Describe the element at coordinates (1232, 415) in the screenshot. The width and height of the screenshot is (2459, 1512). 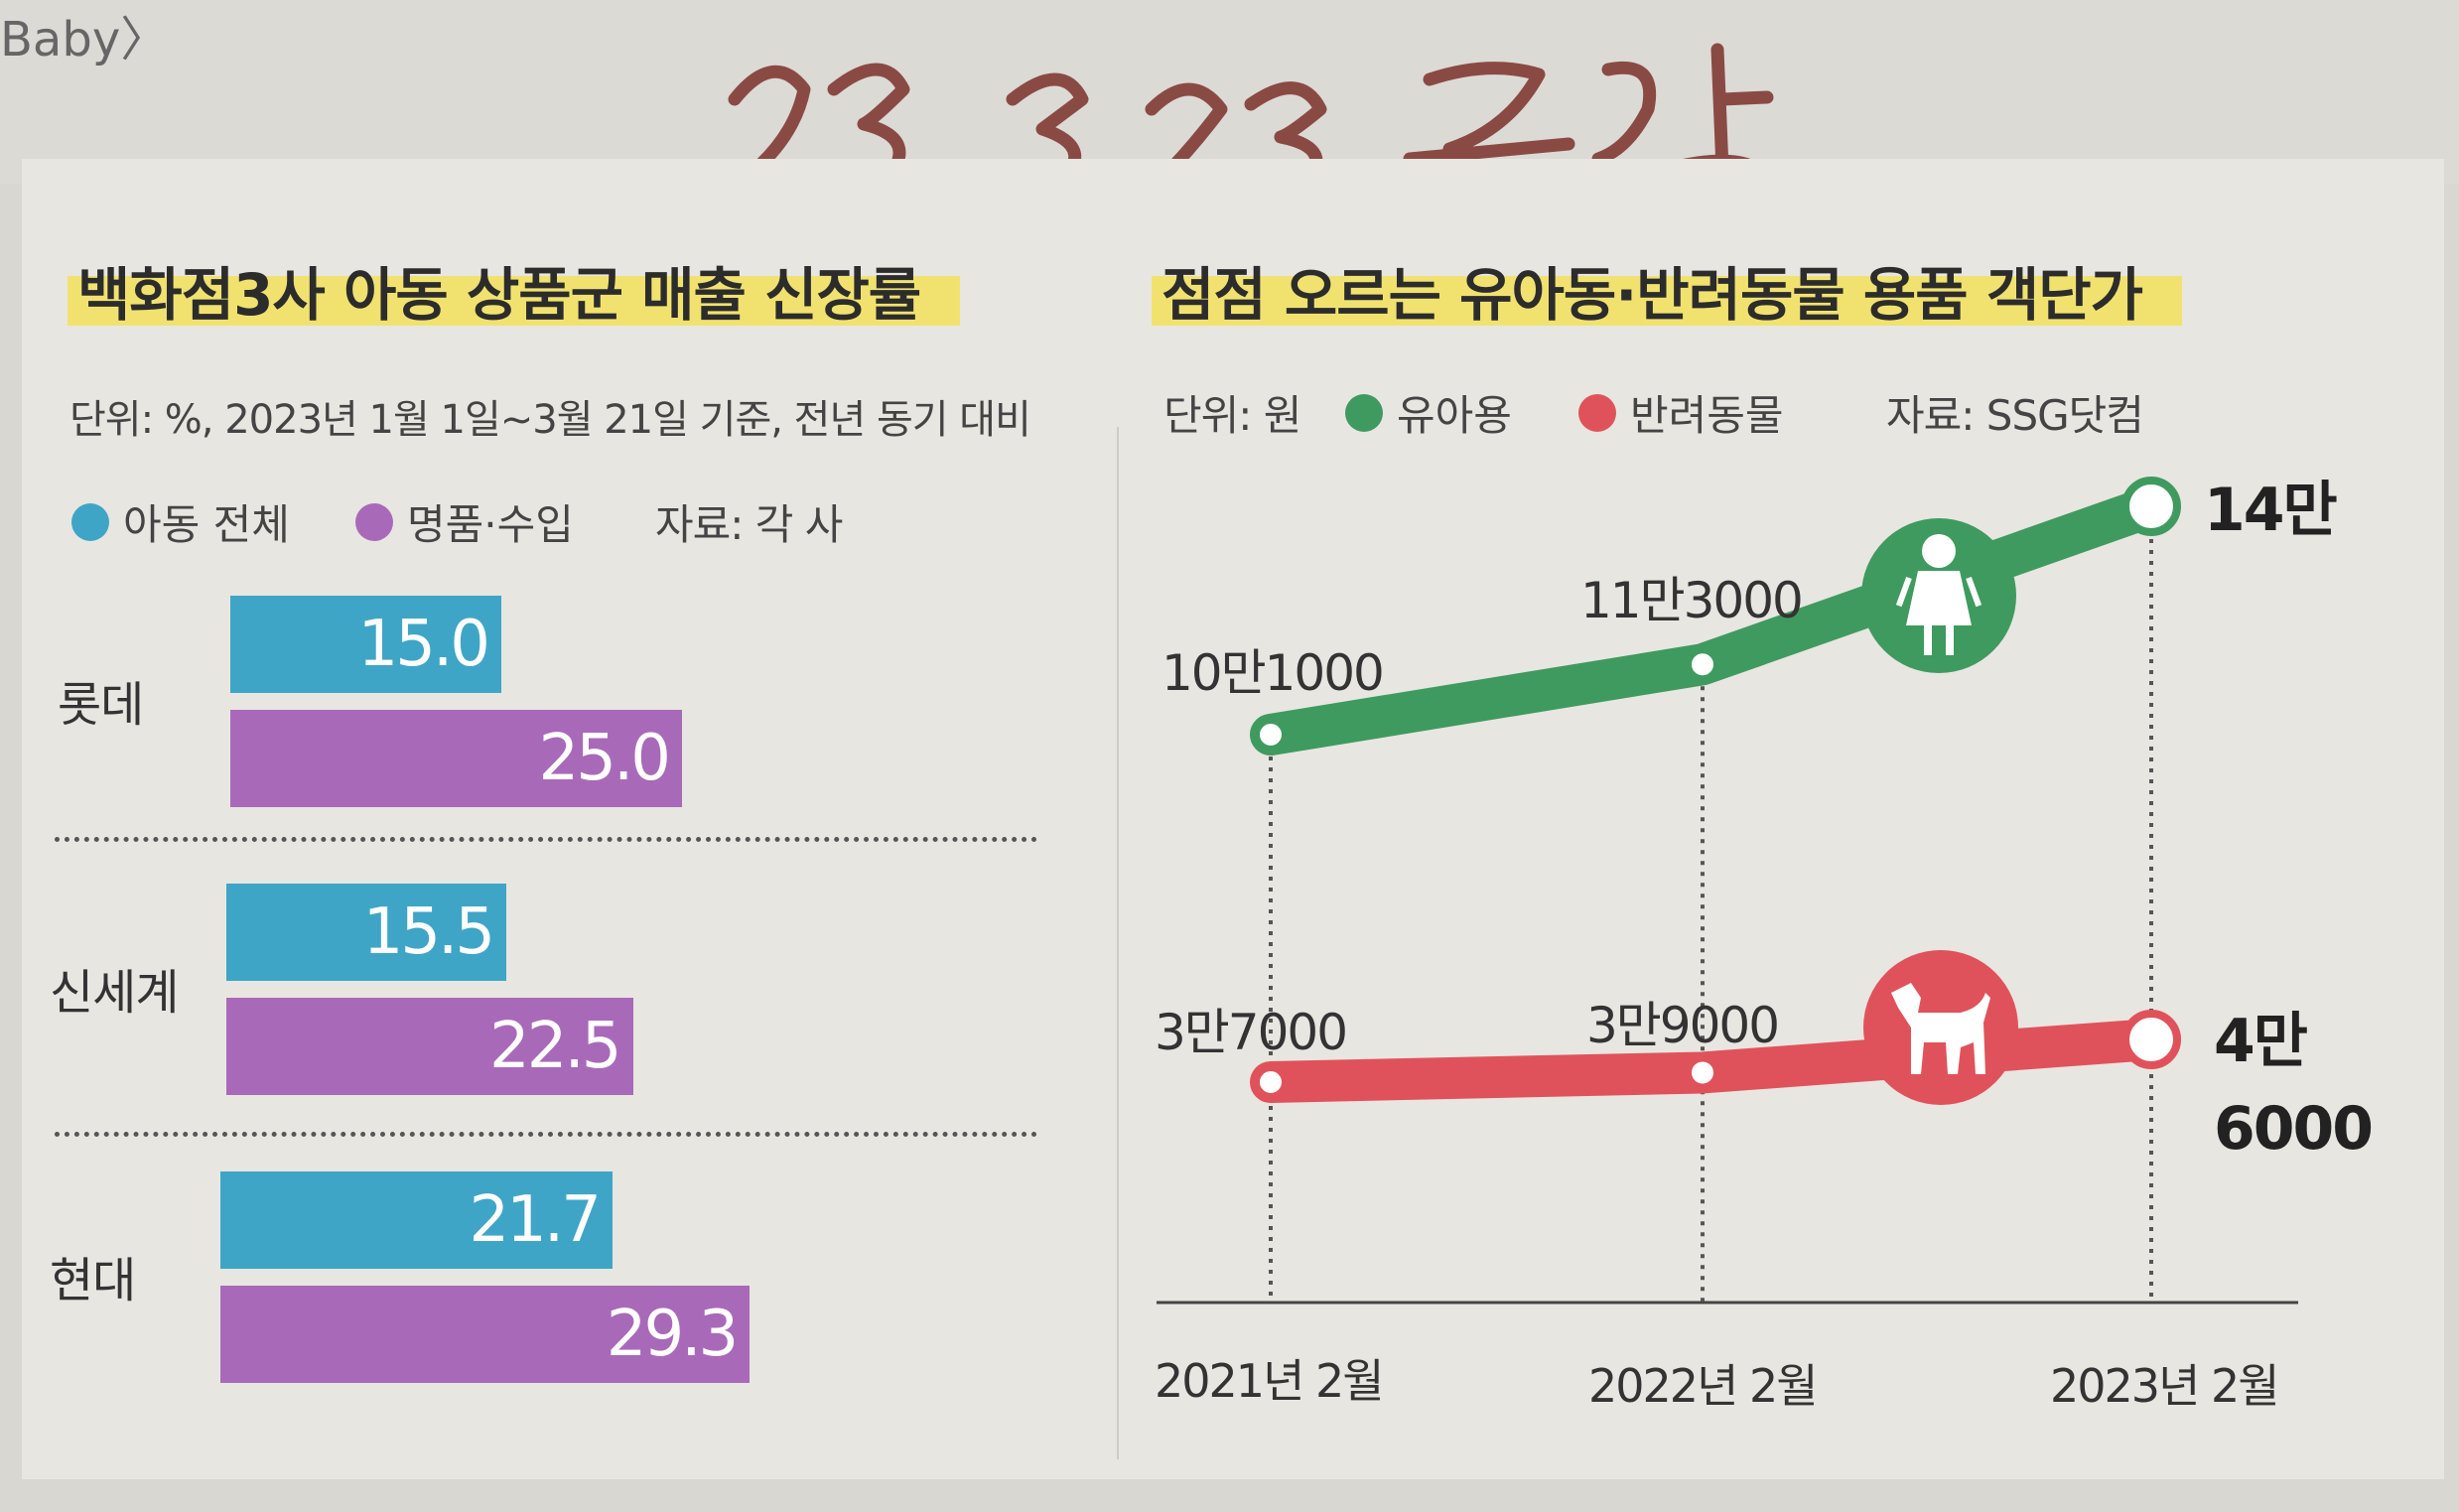
I see `right-chart-unit: 단위: 원` at that location.